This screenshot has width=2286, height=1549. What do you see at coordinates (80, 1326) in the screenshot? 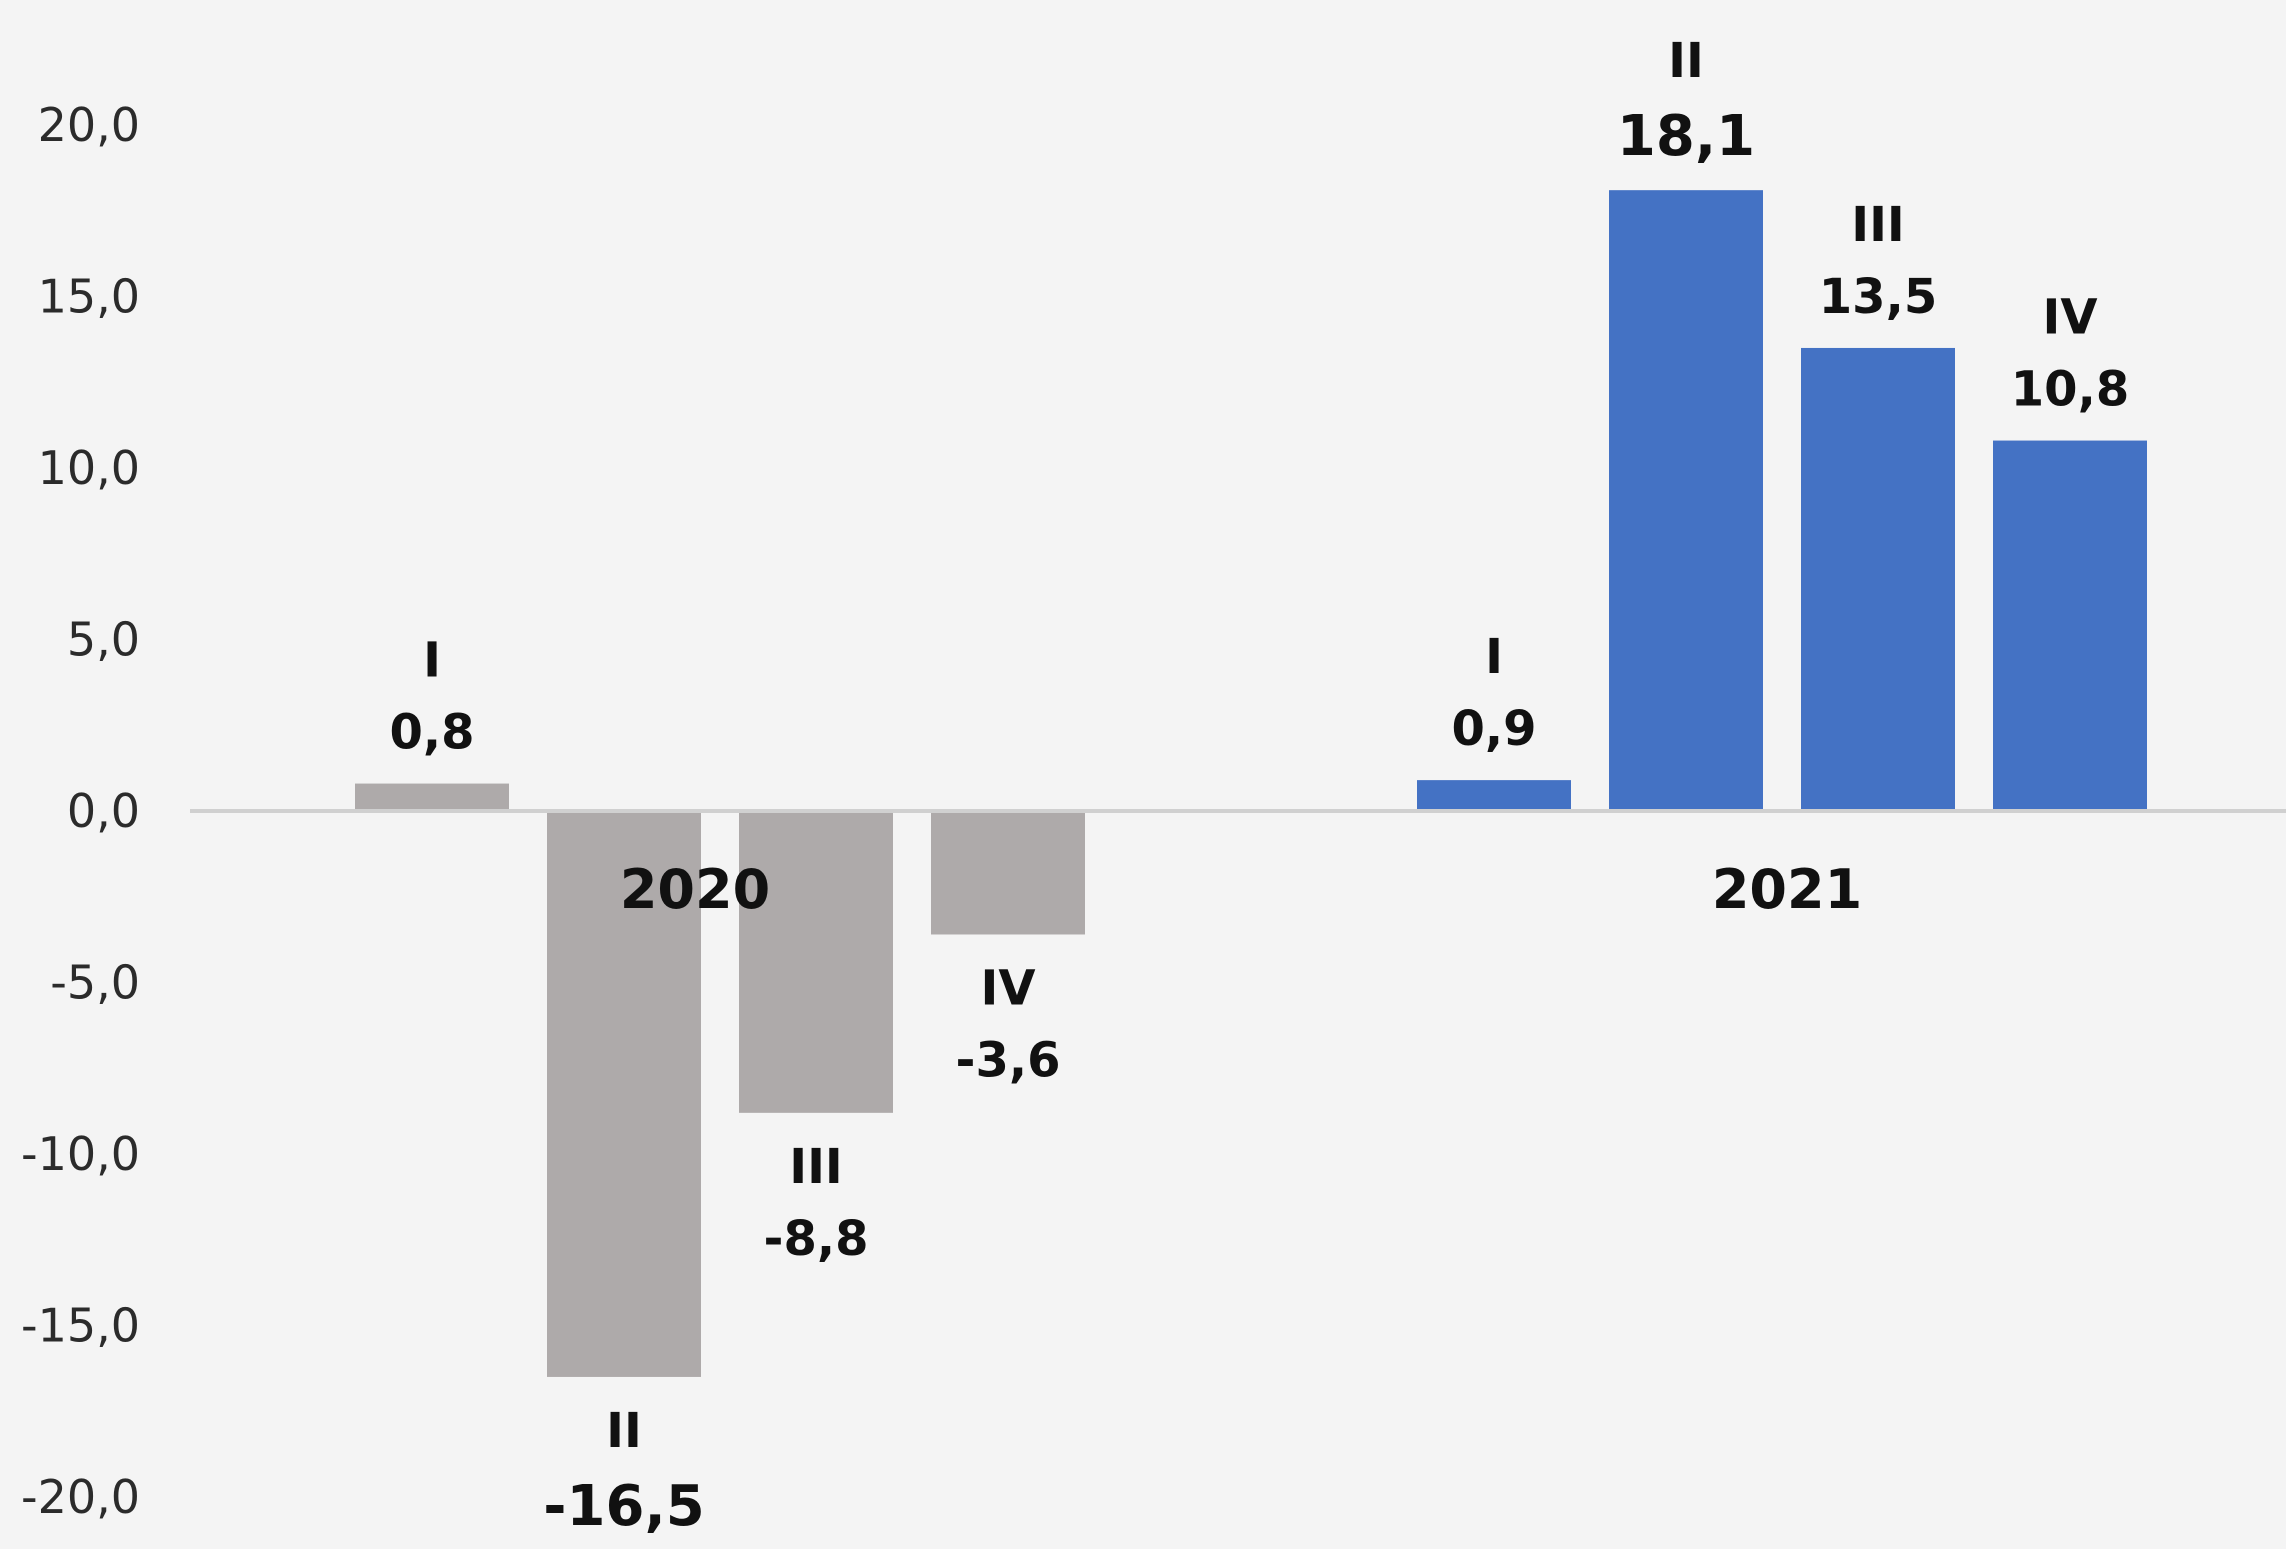
I see `y-tick-label: -15,0` at bounding box center [80, 1326].